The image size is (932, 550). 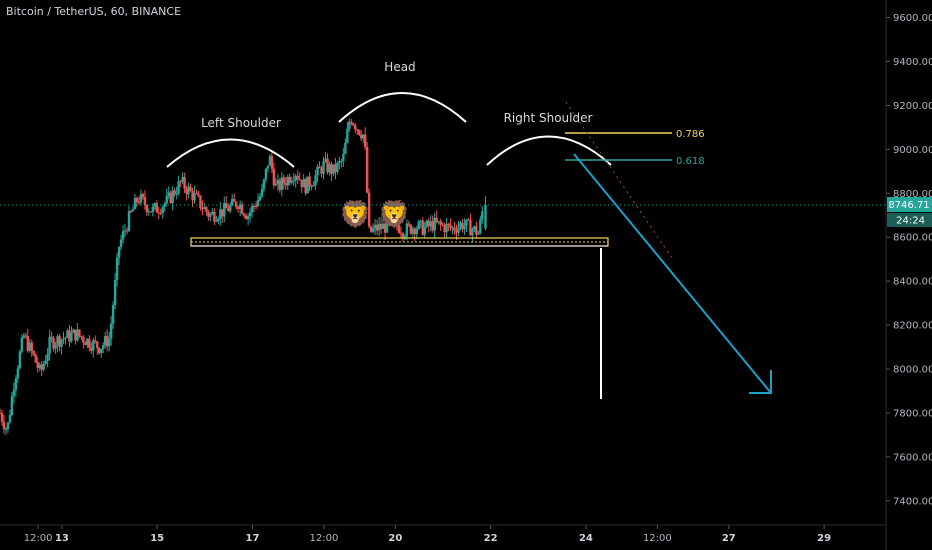 What do you see at coordinates (912, 413) in the screenshot?
I see `price-tick-label: 7800.00` at bounding box center [912, 413].